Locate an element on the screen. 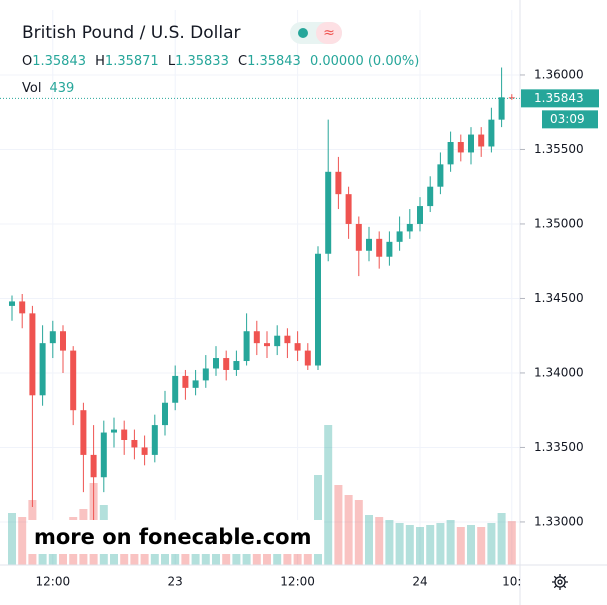  settings-icon is located at coordinates (560, 582).